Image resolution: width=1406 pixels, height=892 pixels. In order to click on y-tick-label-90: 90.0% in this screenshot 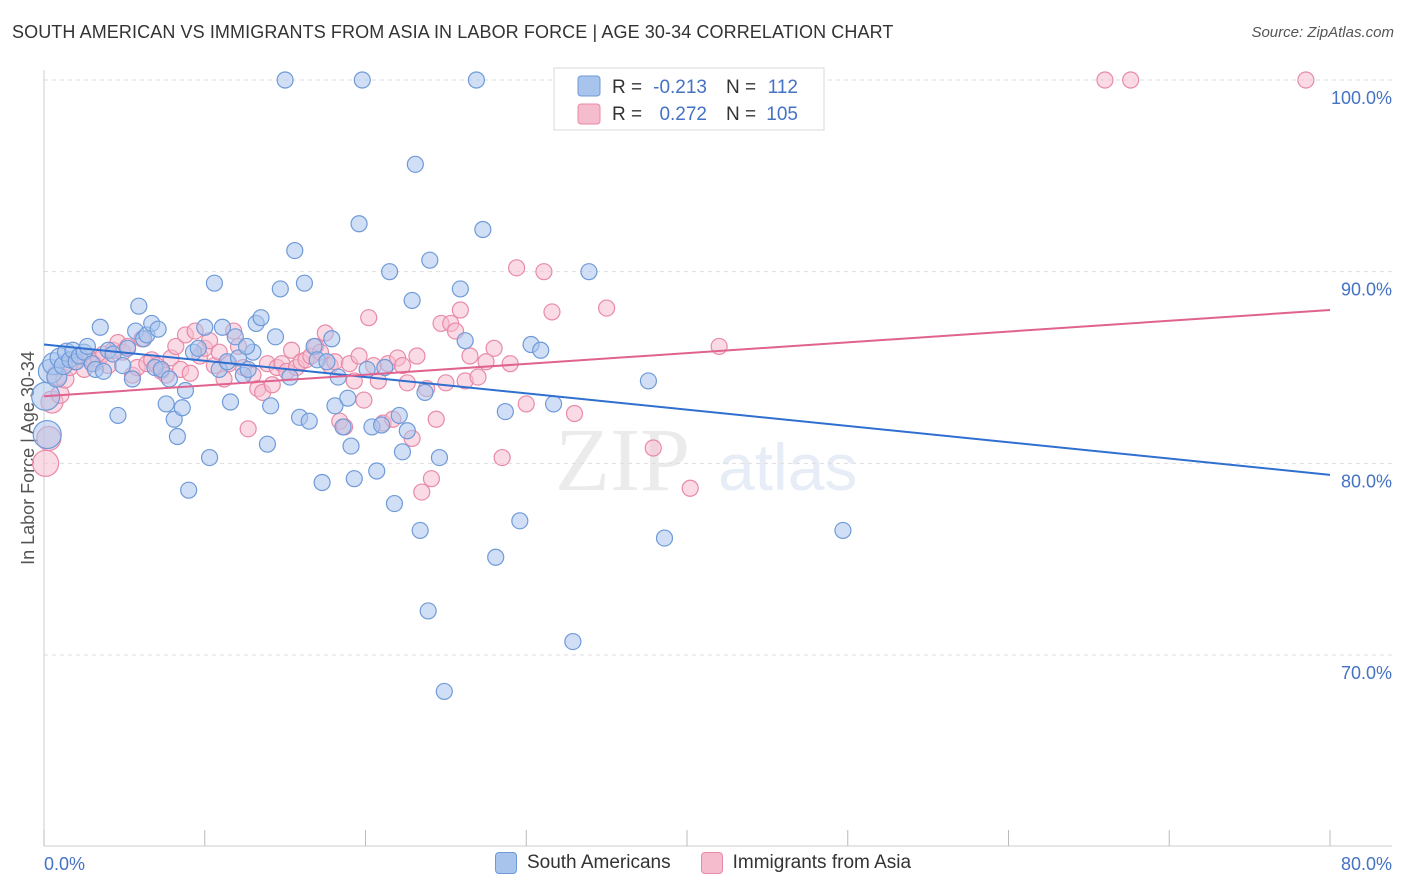, I will do `click(1366, 290)`.